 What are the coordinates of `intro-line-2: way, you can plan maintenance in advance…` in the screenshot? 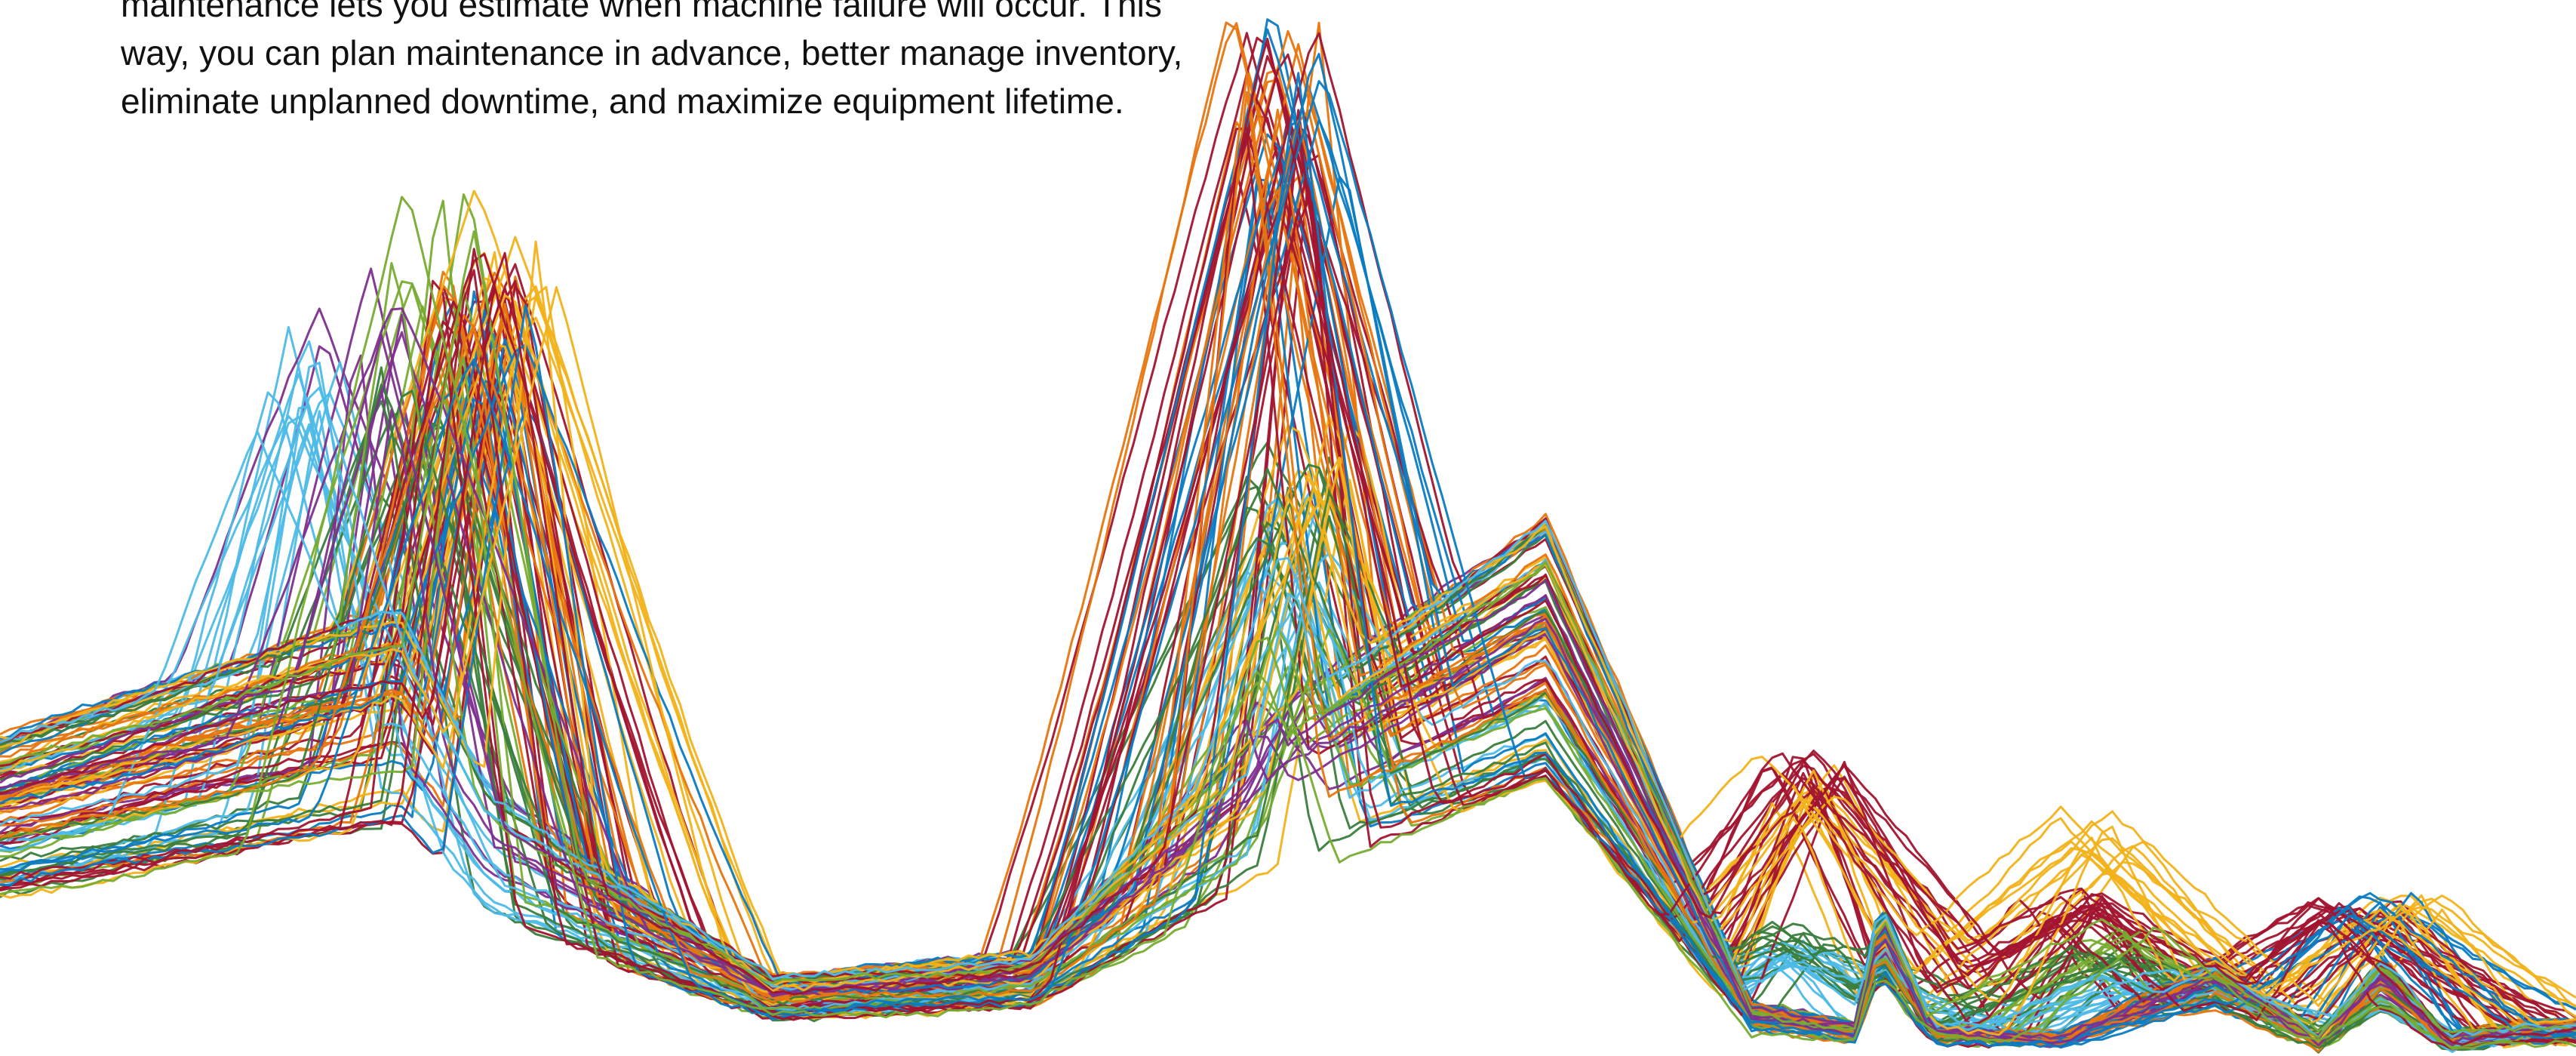 It's located at (652, 52).